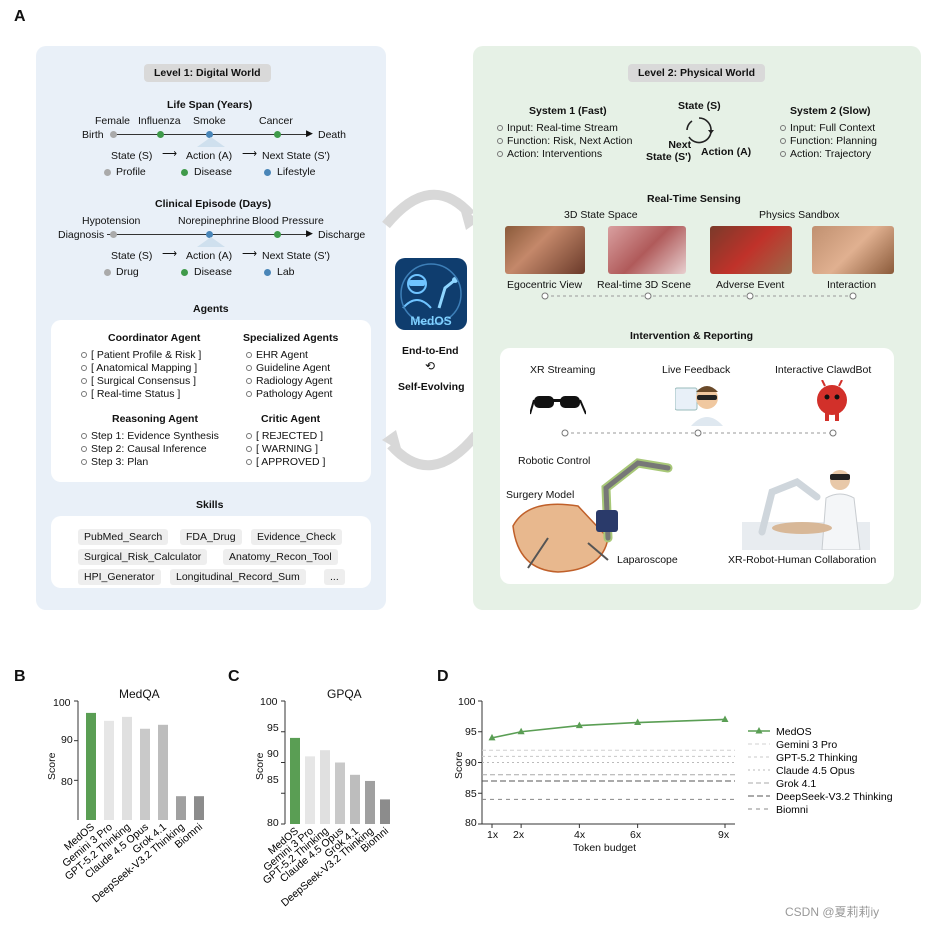 The height and width of the screenshot is (930, 927). Describe the element at coordinates (554, 461) in the screenshot. I see `robotic-control-label: Robotic Control` at that location.